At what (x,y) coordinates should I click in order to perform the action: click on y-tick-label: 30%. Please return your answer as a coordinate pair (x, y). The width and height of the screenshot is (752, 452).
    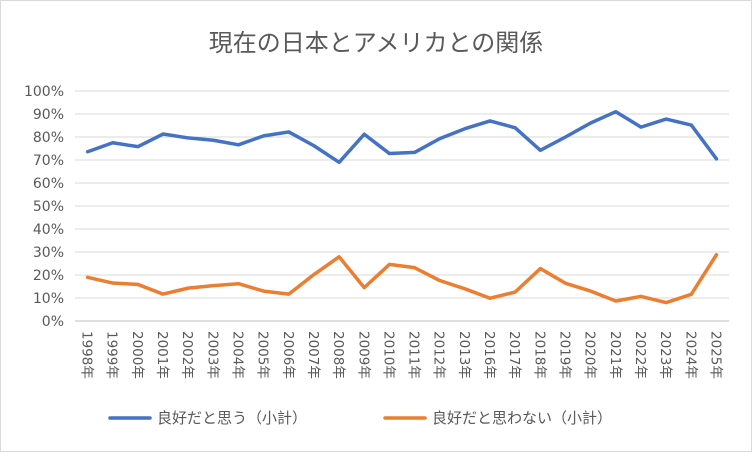
    Looking at the image, I should click on (48, 253).